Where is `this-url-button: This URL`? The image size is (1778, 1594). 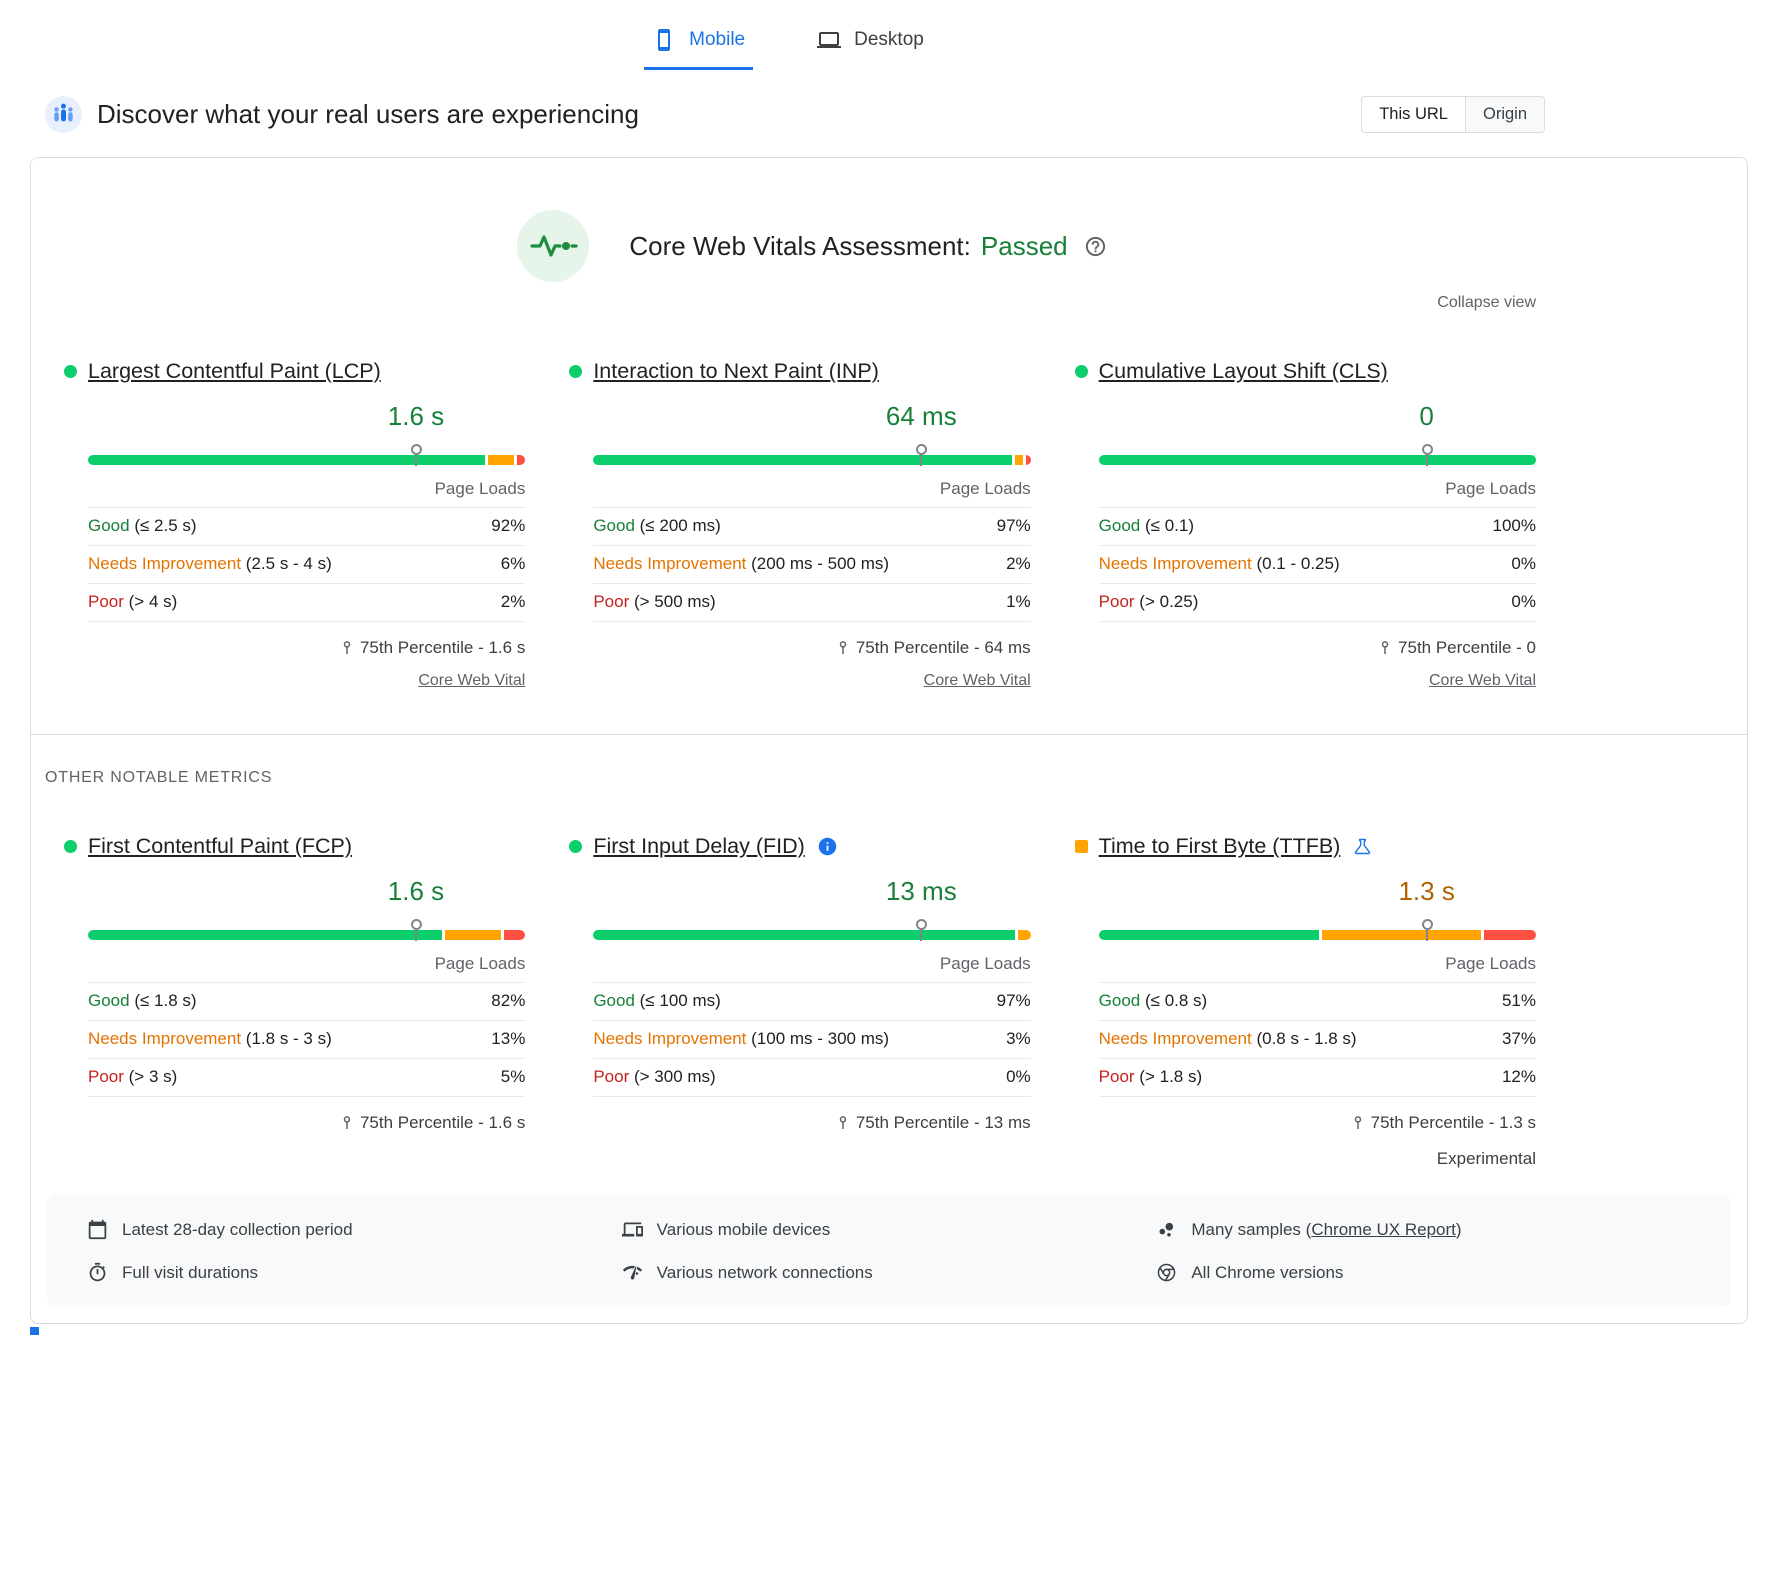
this-url-button: This URL is located at coordinates (1413, 114).